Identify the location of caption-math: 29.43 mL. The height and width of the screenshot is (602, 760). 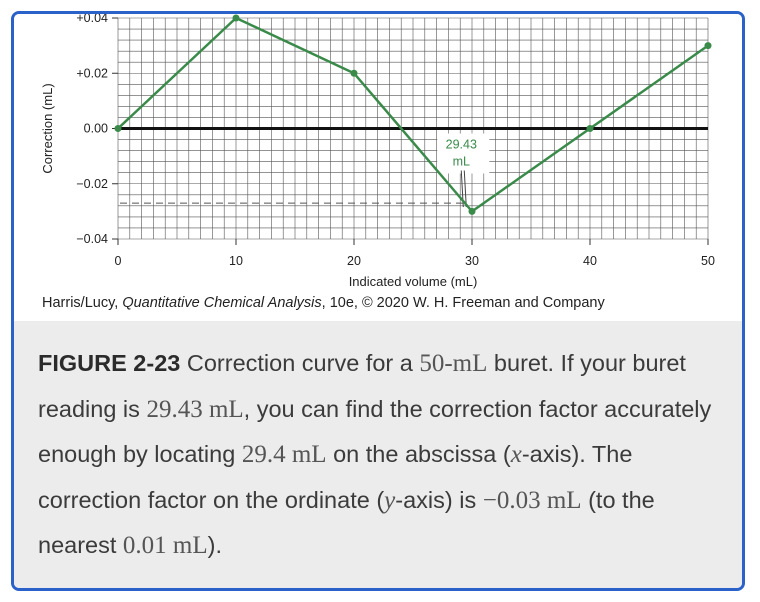
(195, 409).